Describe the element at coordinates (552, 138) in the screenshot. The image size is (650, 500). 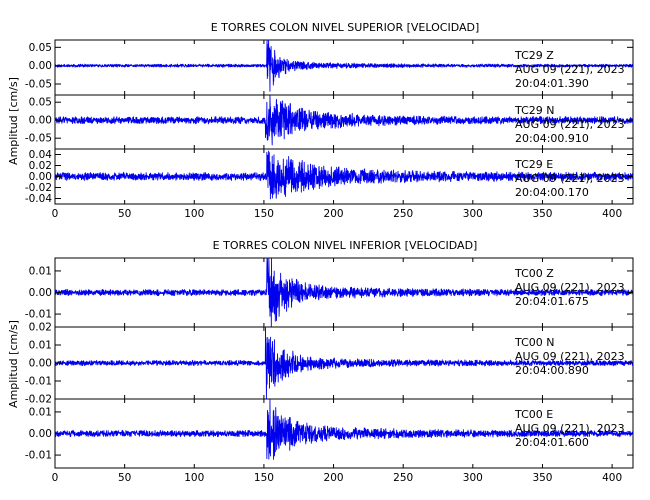
I see `time-label: 20:04:00.910` at that location.